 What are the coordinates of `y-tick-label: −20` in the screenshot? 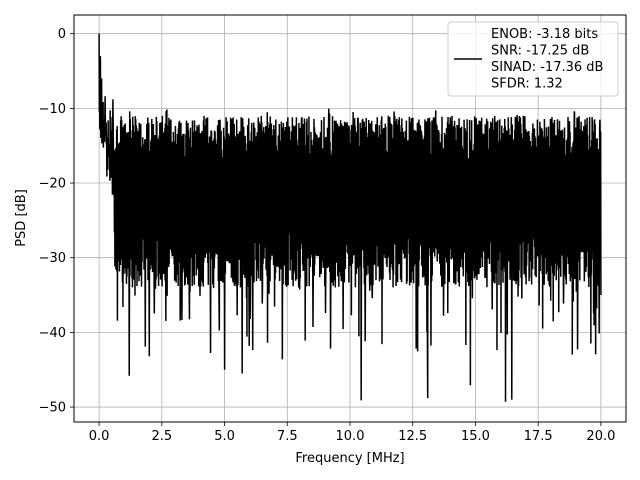 It's located at (52, 184).